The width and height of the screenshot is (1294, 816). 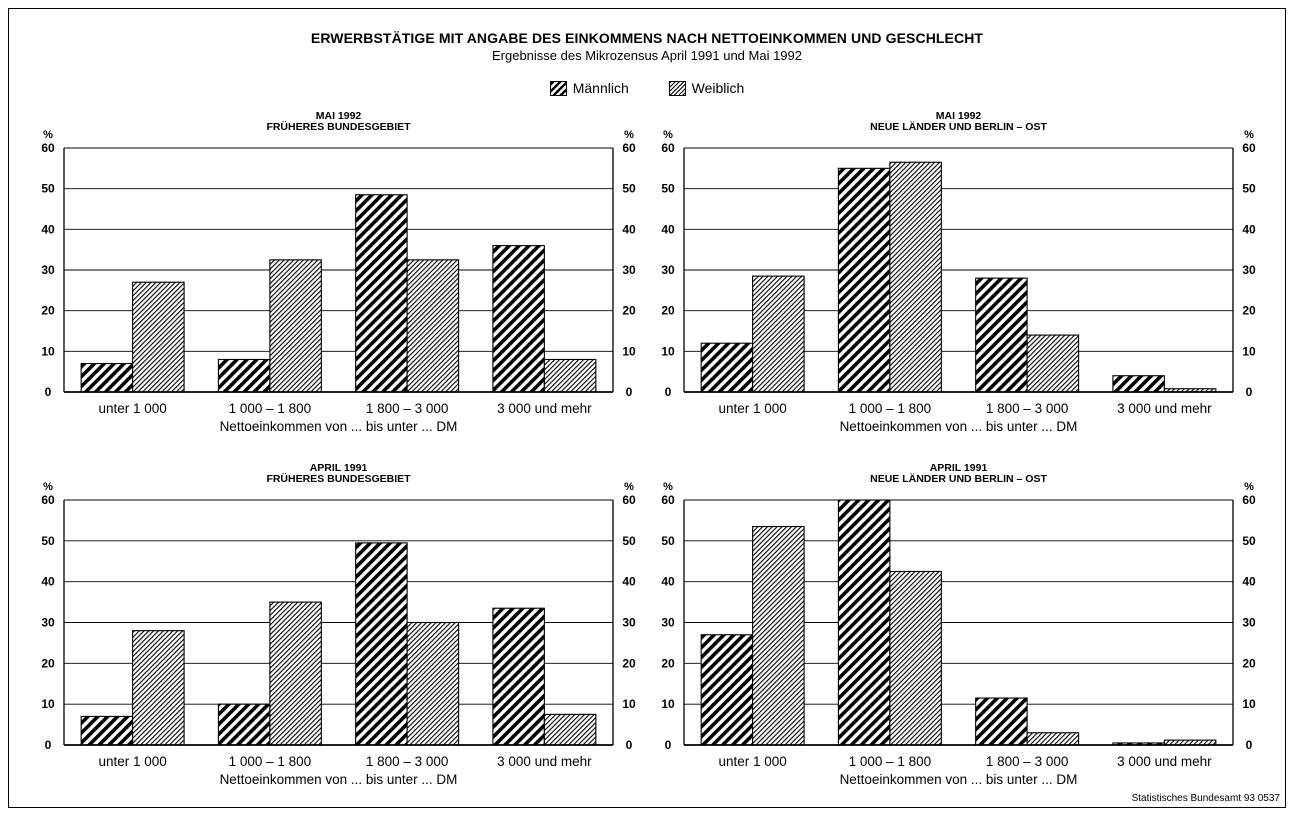 I want to click on legend: Männlich Weiblich, so click(x=647, y=89).